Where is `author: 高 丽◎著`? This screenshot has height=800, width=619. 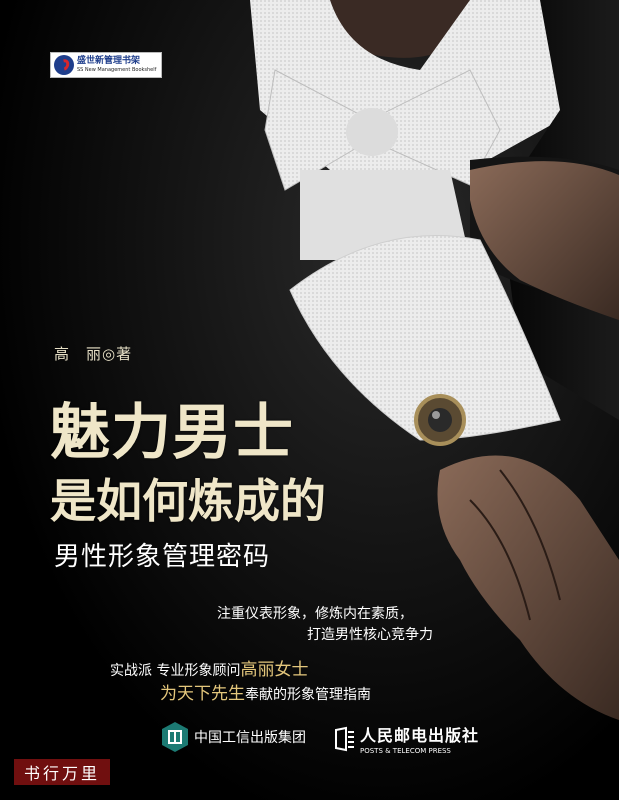
author: 高 丽◎著 is located at coordinates (93, 354).